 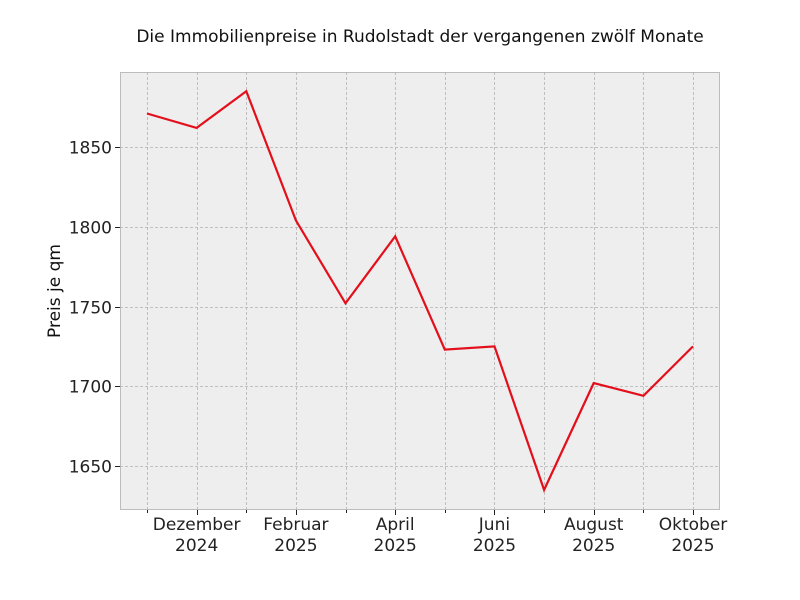 What do you see at coordinates (90, 388) in the screenshot?
I see `y-tick-label: 1700` at bounding box center [90, 388].